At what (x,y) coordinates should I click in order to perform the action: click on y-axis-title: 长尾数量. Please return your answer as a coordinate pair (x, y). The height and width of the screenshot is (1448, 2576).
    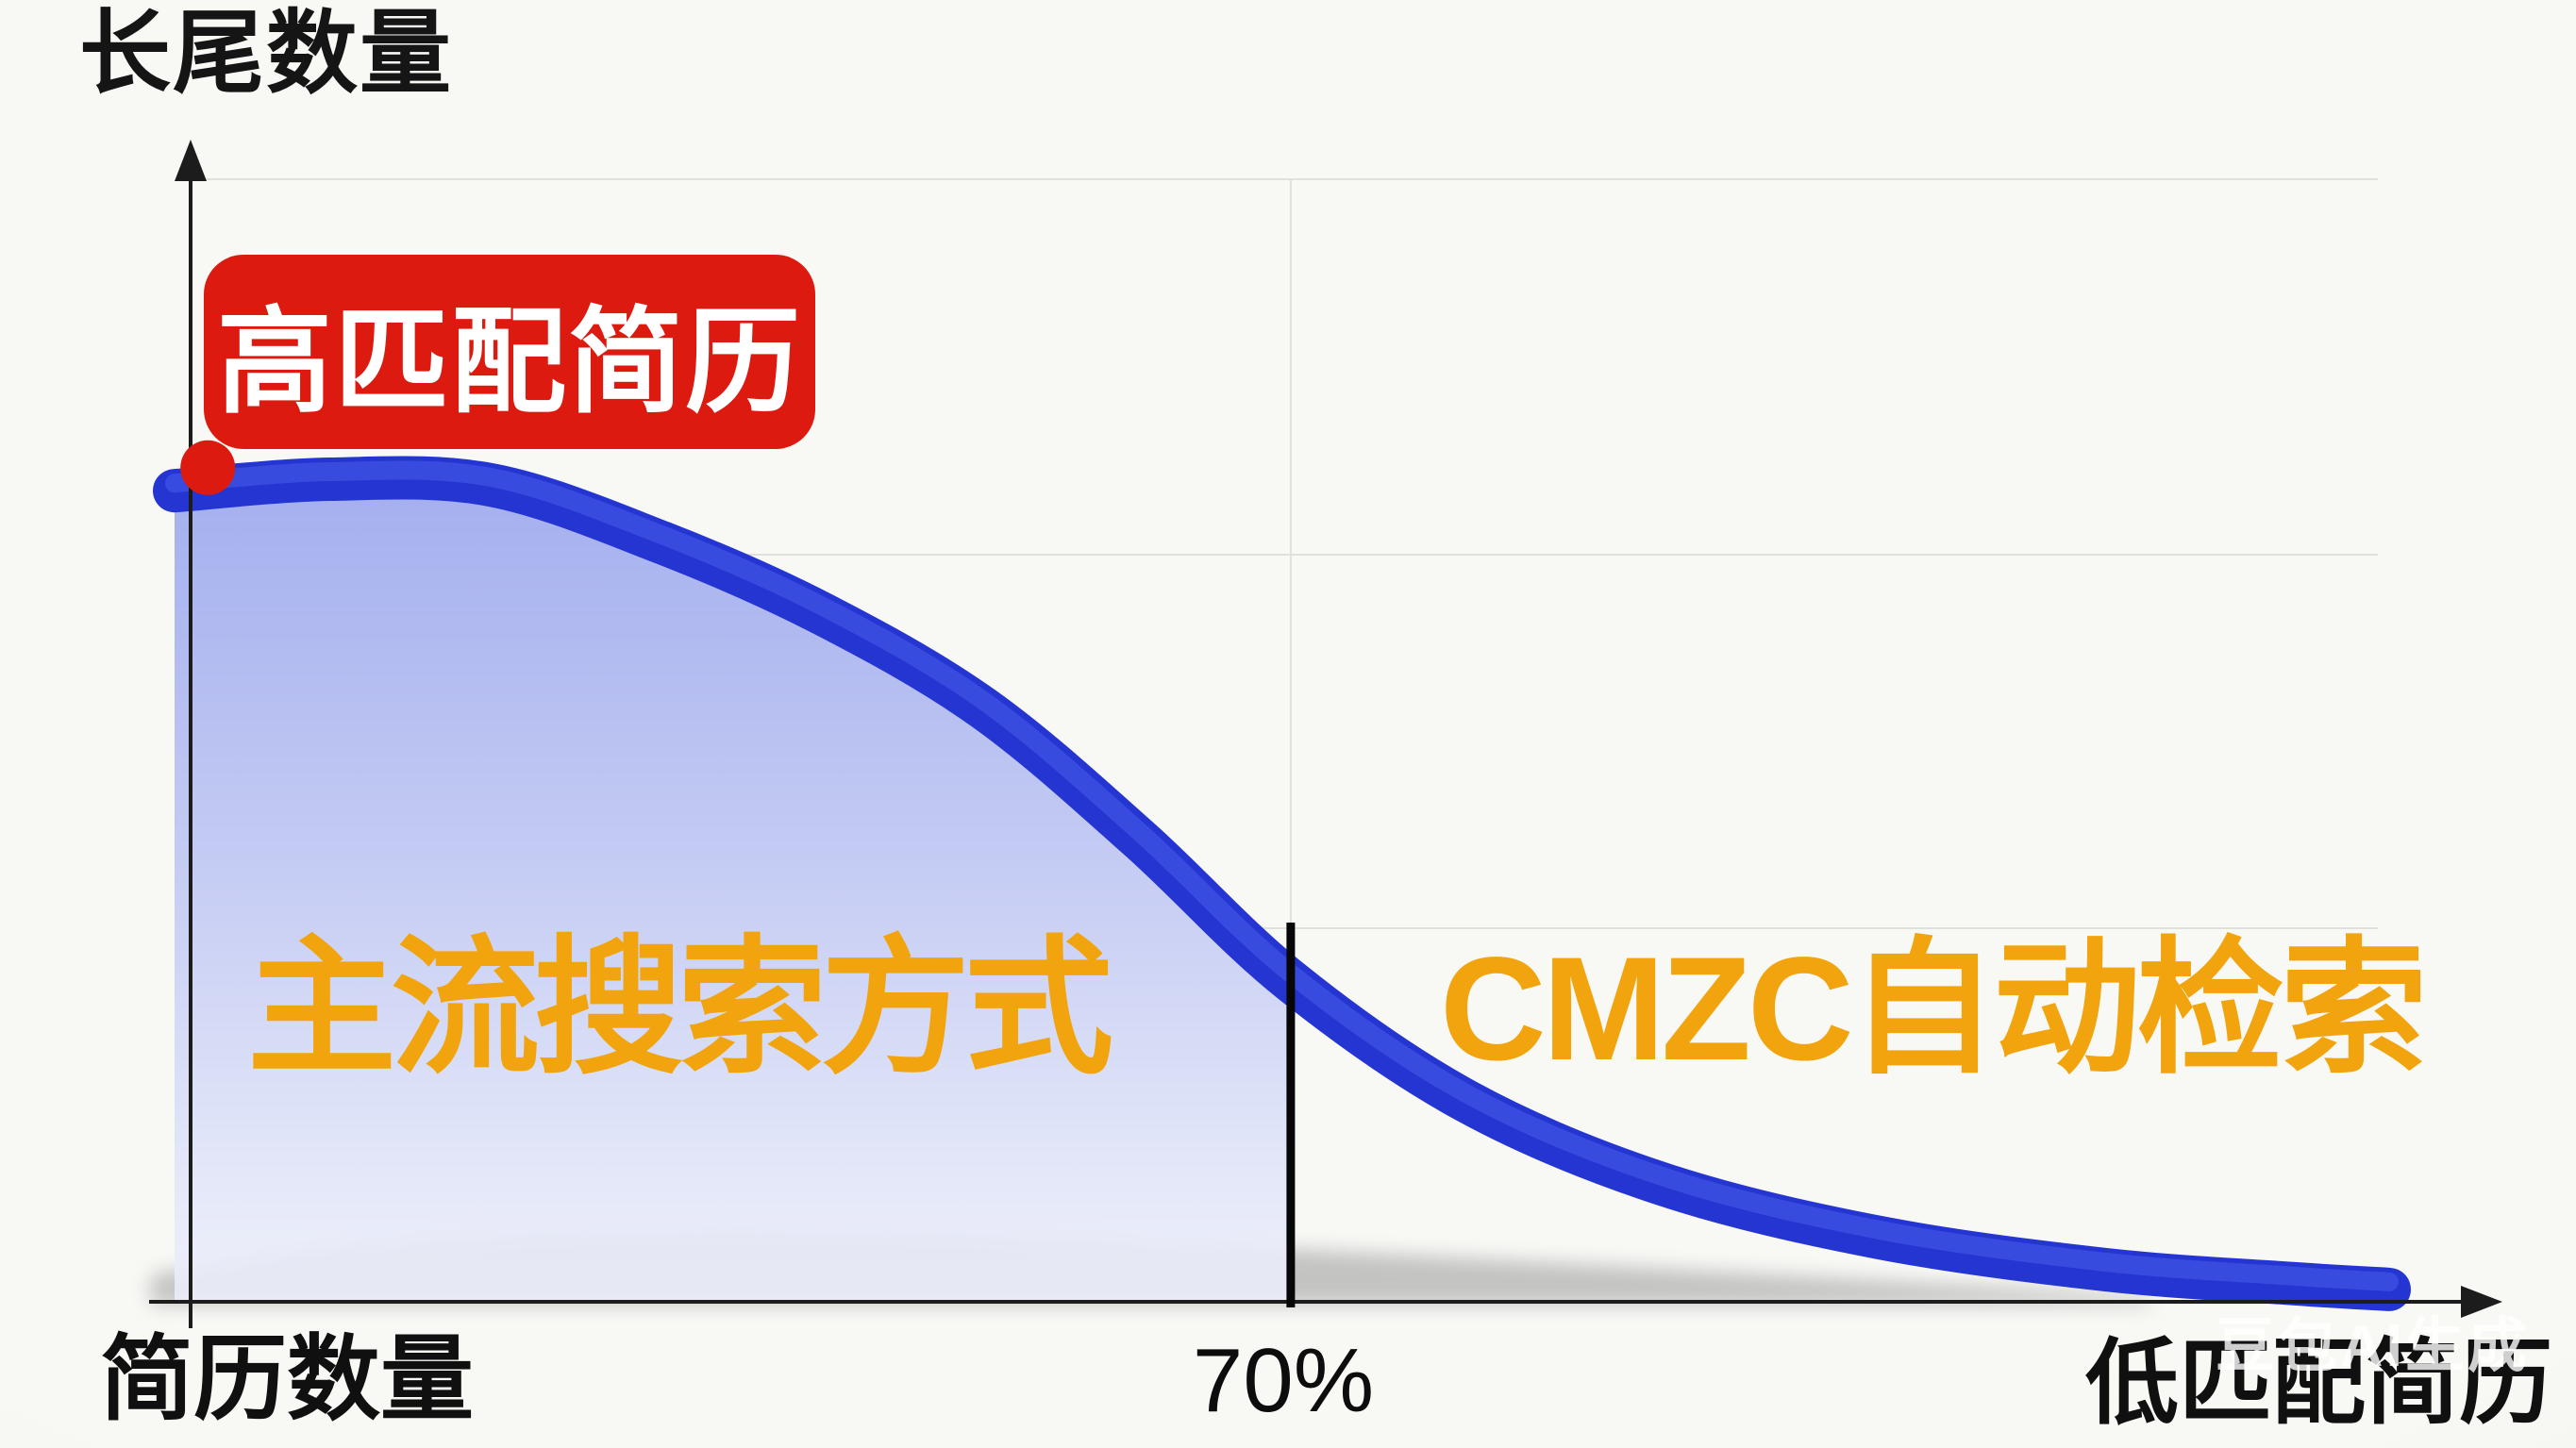
    Looking at the image, I should click on (266, 53).